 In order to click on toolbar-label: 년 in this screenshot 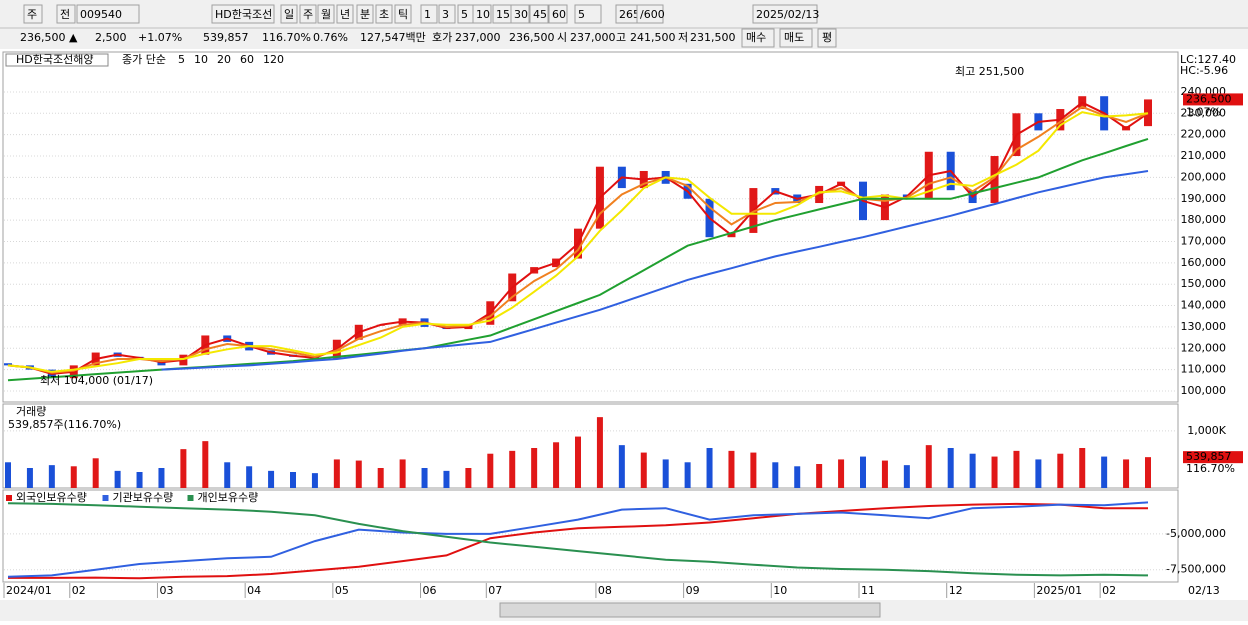, I will do `click(345, 14)`.